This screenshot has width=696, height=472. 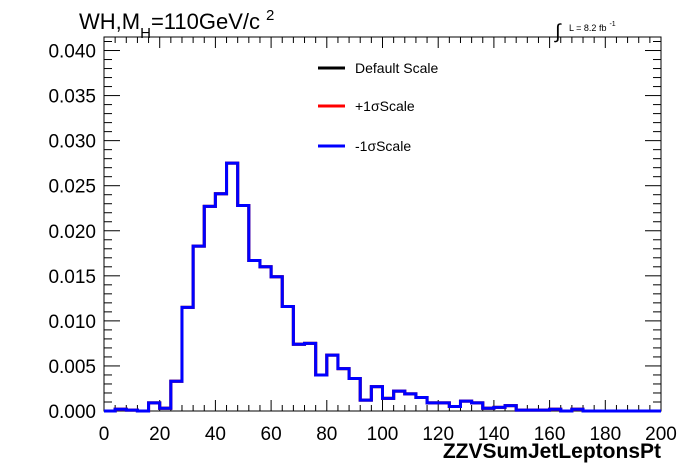 I want to click on x-tick-label: 120, so click(x=438, y=434).